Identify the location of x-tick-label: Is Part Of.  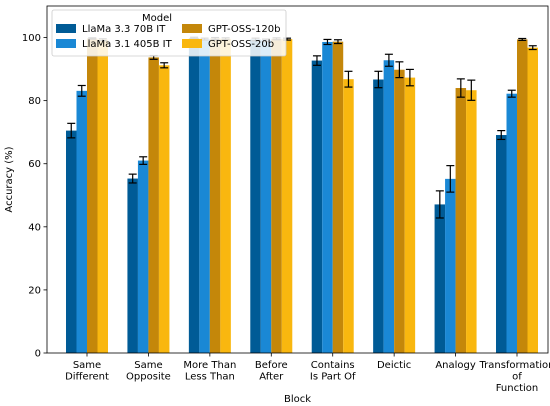
(333, 377).